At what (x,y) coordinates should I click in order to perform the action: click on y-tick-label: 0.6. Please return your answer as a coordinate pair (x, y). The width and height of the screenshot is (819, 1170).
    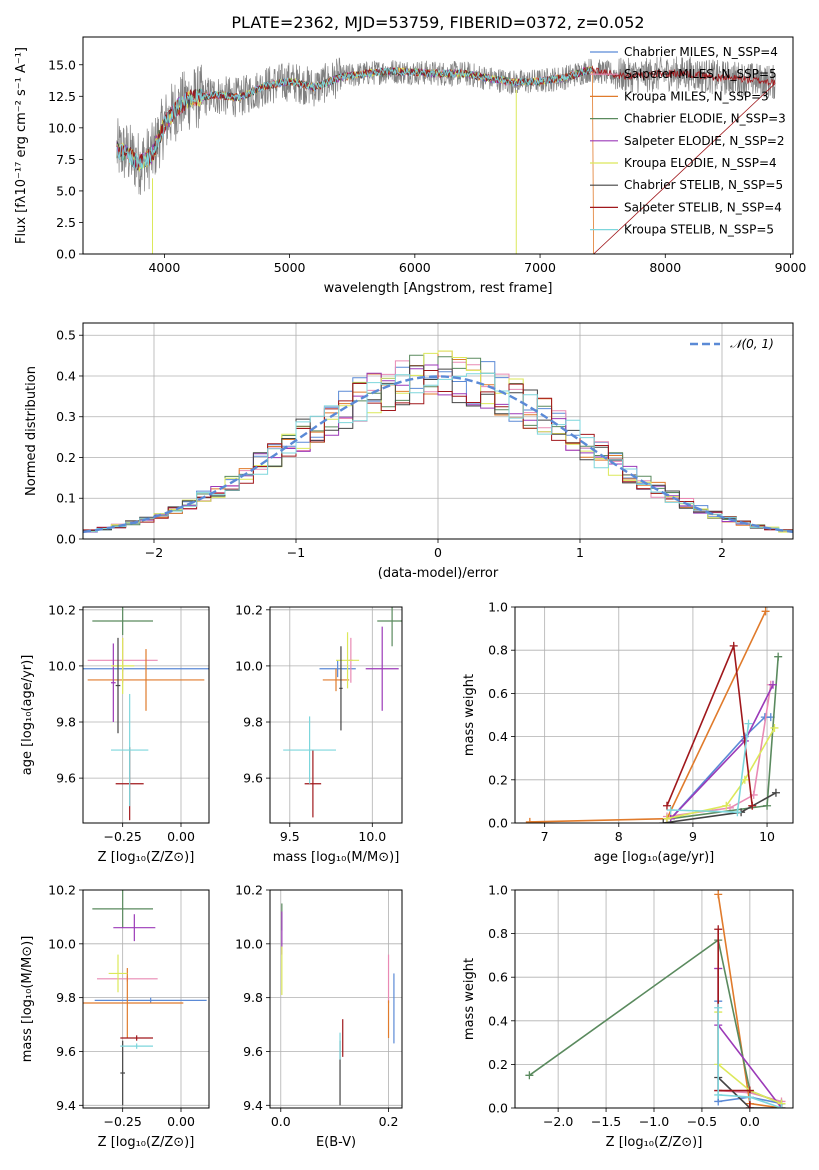
    Looking at the image, I should click on (498, 977).